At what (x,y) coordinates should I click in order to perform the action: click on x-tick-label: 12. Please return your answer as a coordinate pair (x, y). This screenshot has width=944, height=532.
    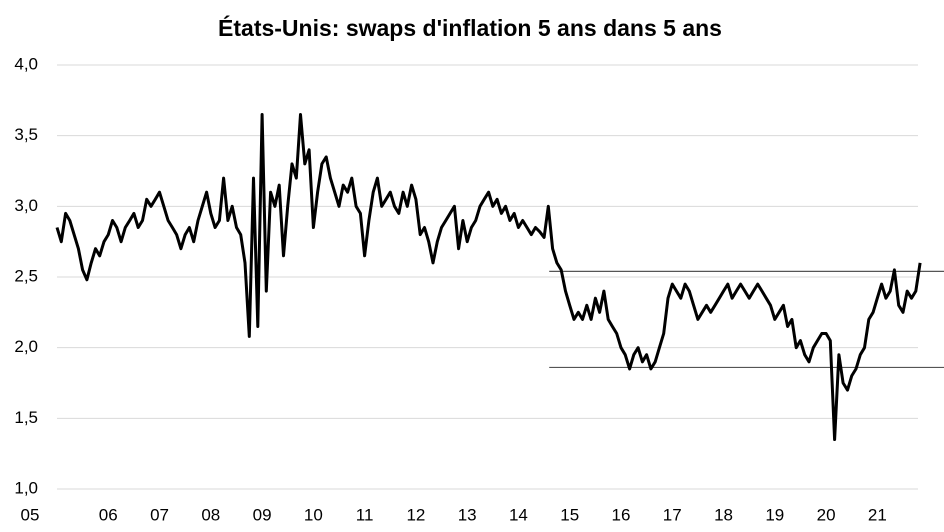
    Looking at the image, I should click on (415, 514).